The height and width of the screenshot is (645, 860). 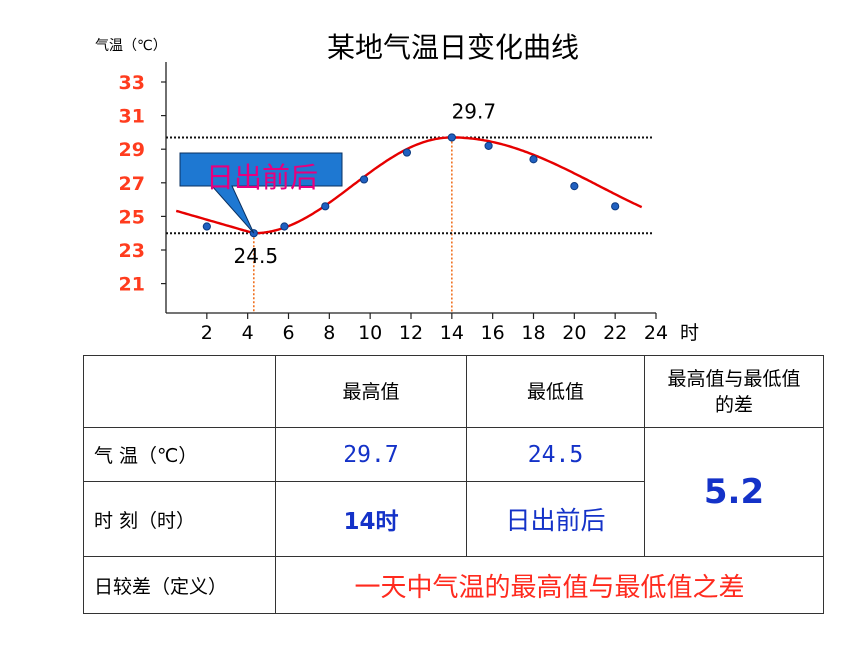 What do you see at coordinates (549, 585) in the screenshot?
I see `definition-value: 一天中气温的最高值与最低值之差` at bounding box center [549, 585].